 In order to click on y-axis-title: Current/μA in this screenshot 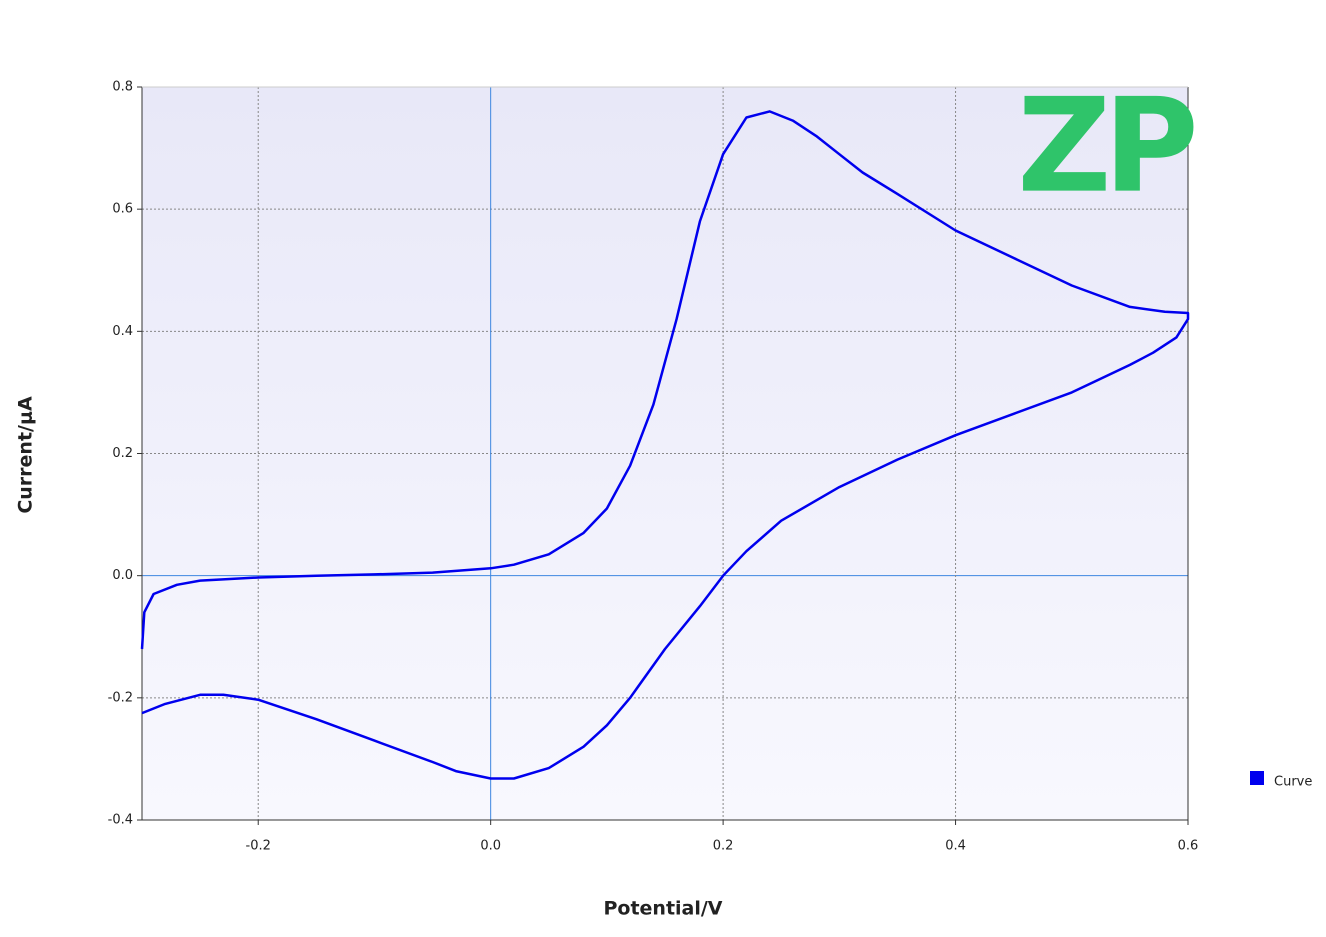, I will do `click(26, 455)`.